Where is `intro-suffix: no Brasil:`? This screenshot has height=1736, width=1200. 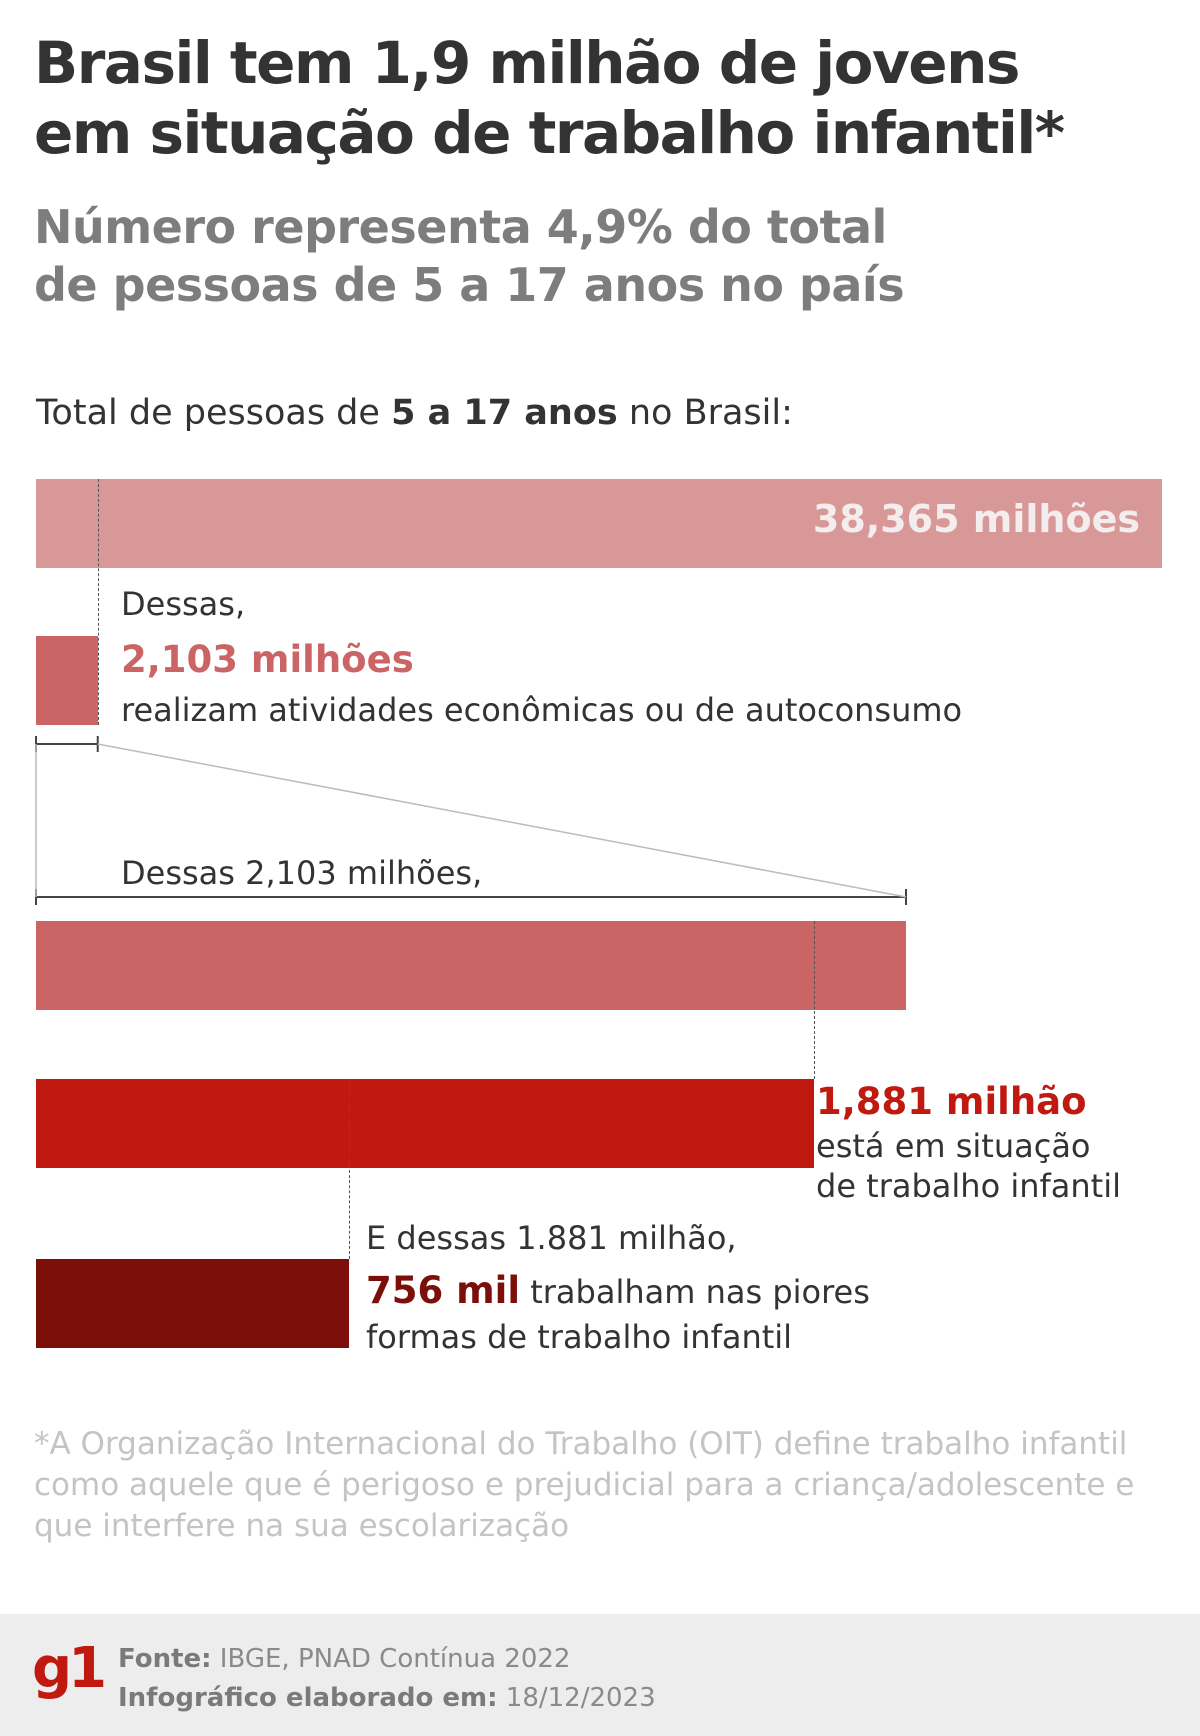 intro-suffix: no Brasil: is located at coordinates (705, 413).